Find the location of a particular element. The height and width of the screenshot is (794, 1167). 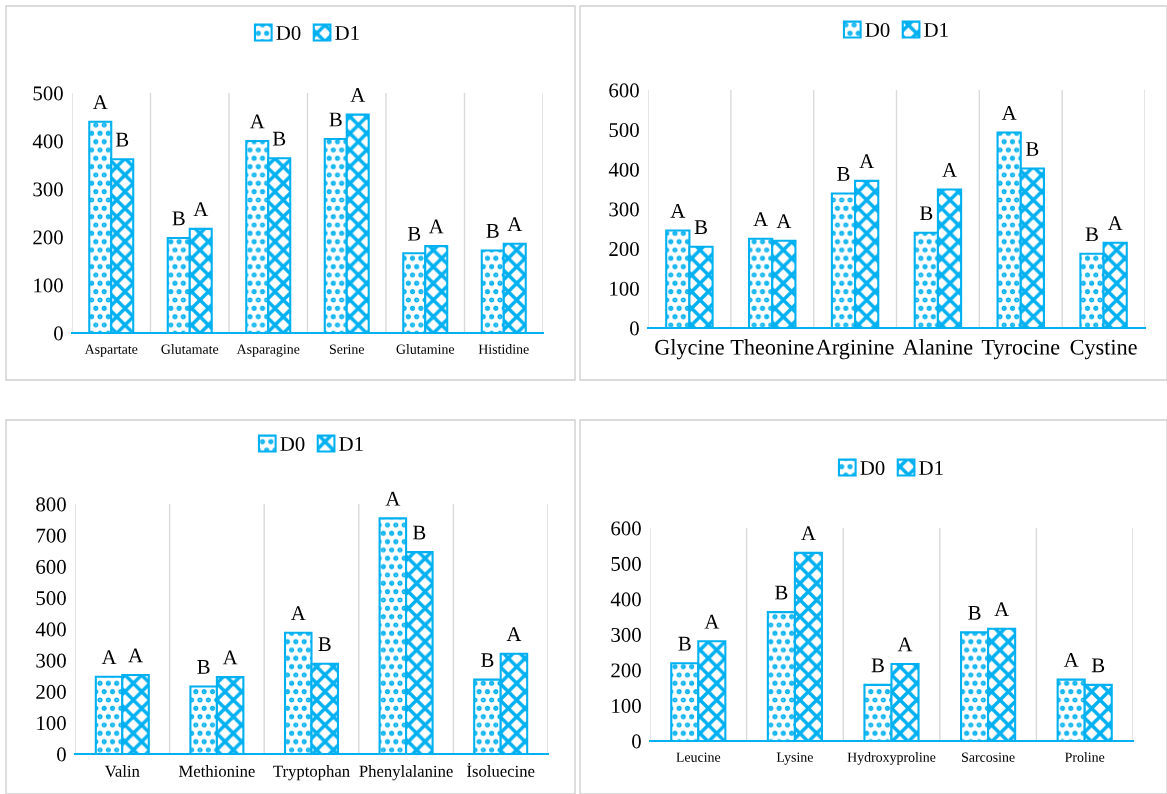

x-tick-label: Tyrocine is located at coordinates (1020, 349).